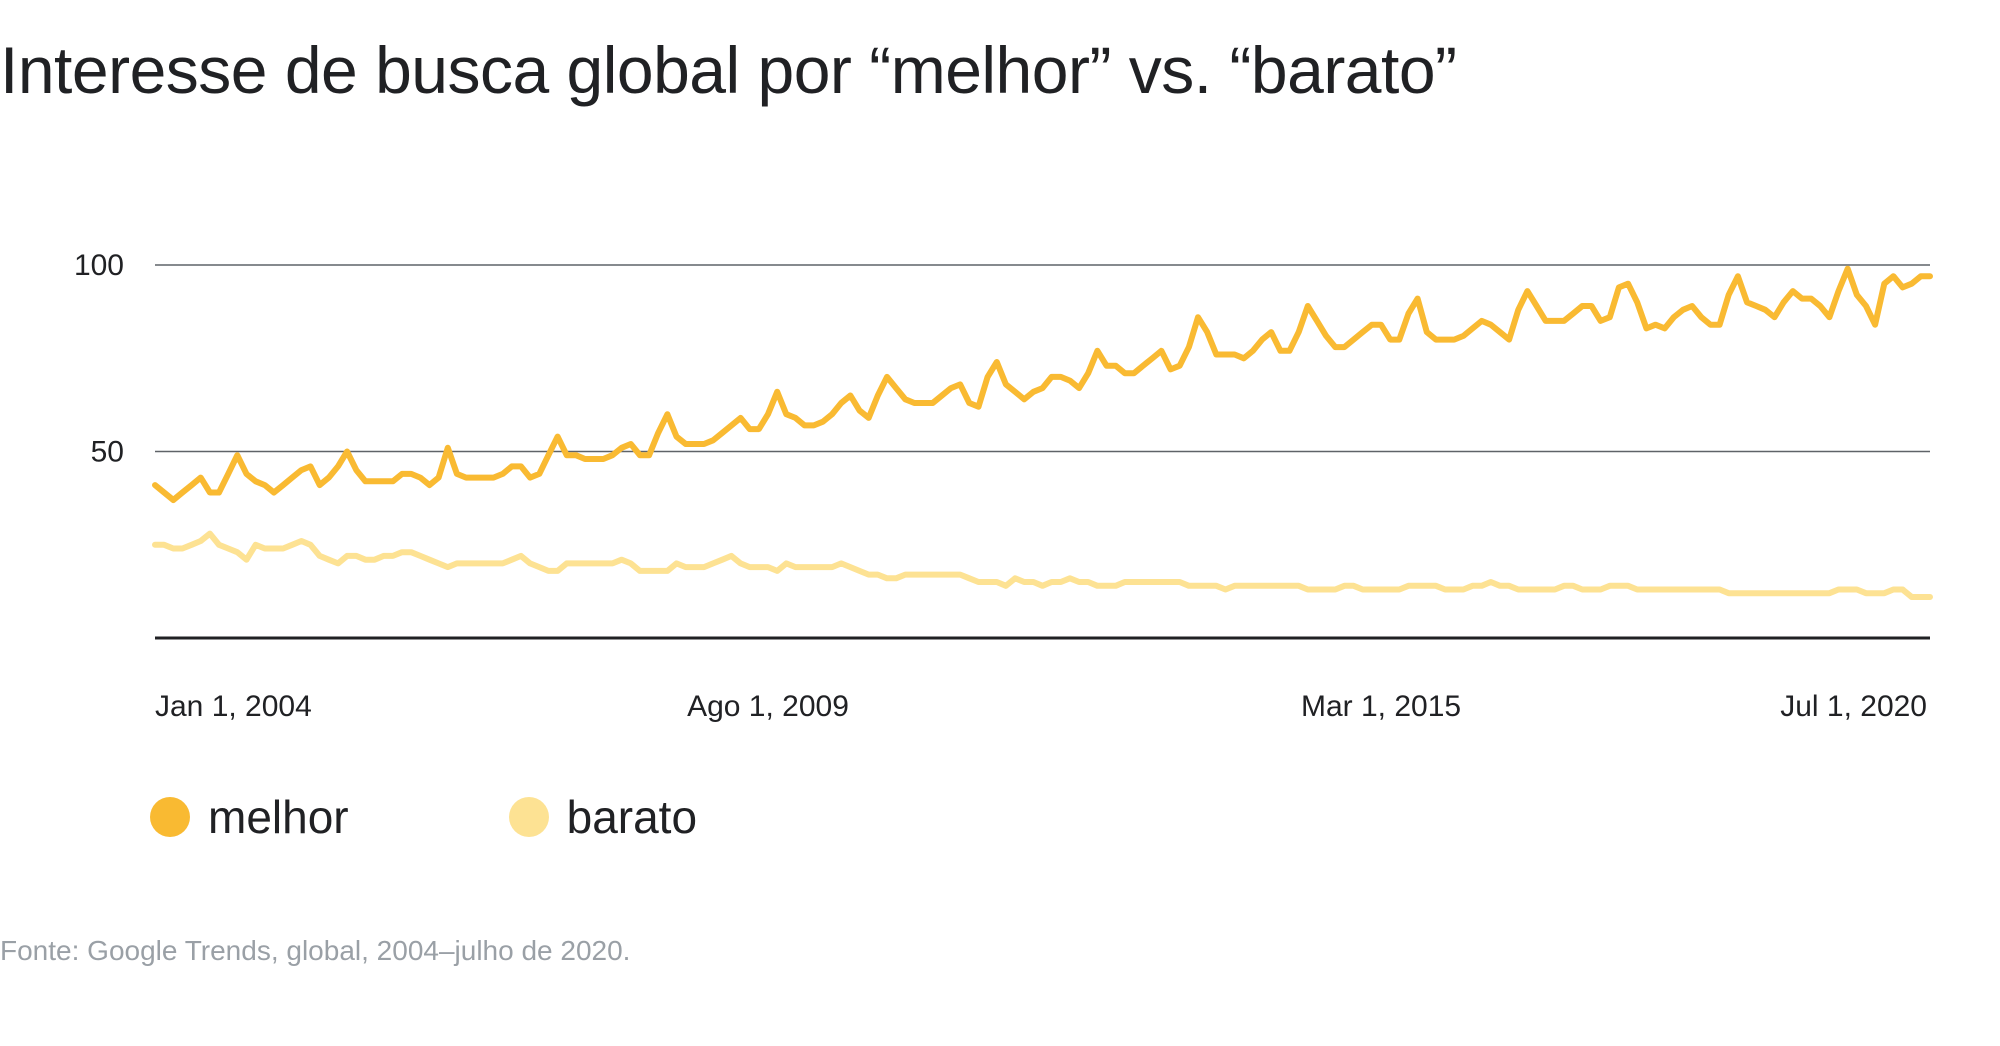 This screenshot has height=1046, width=2000. I want to click on legend-swatch-melhor, so click(170, 817).